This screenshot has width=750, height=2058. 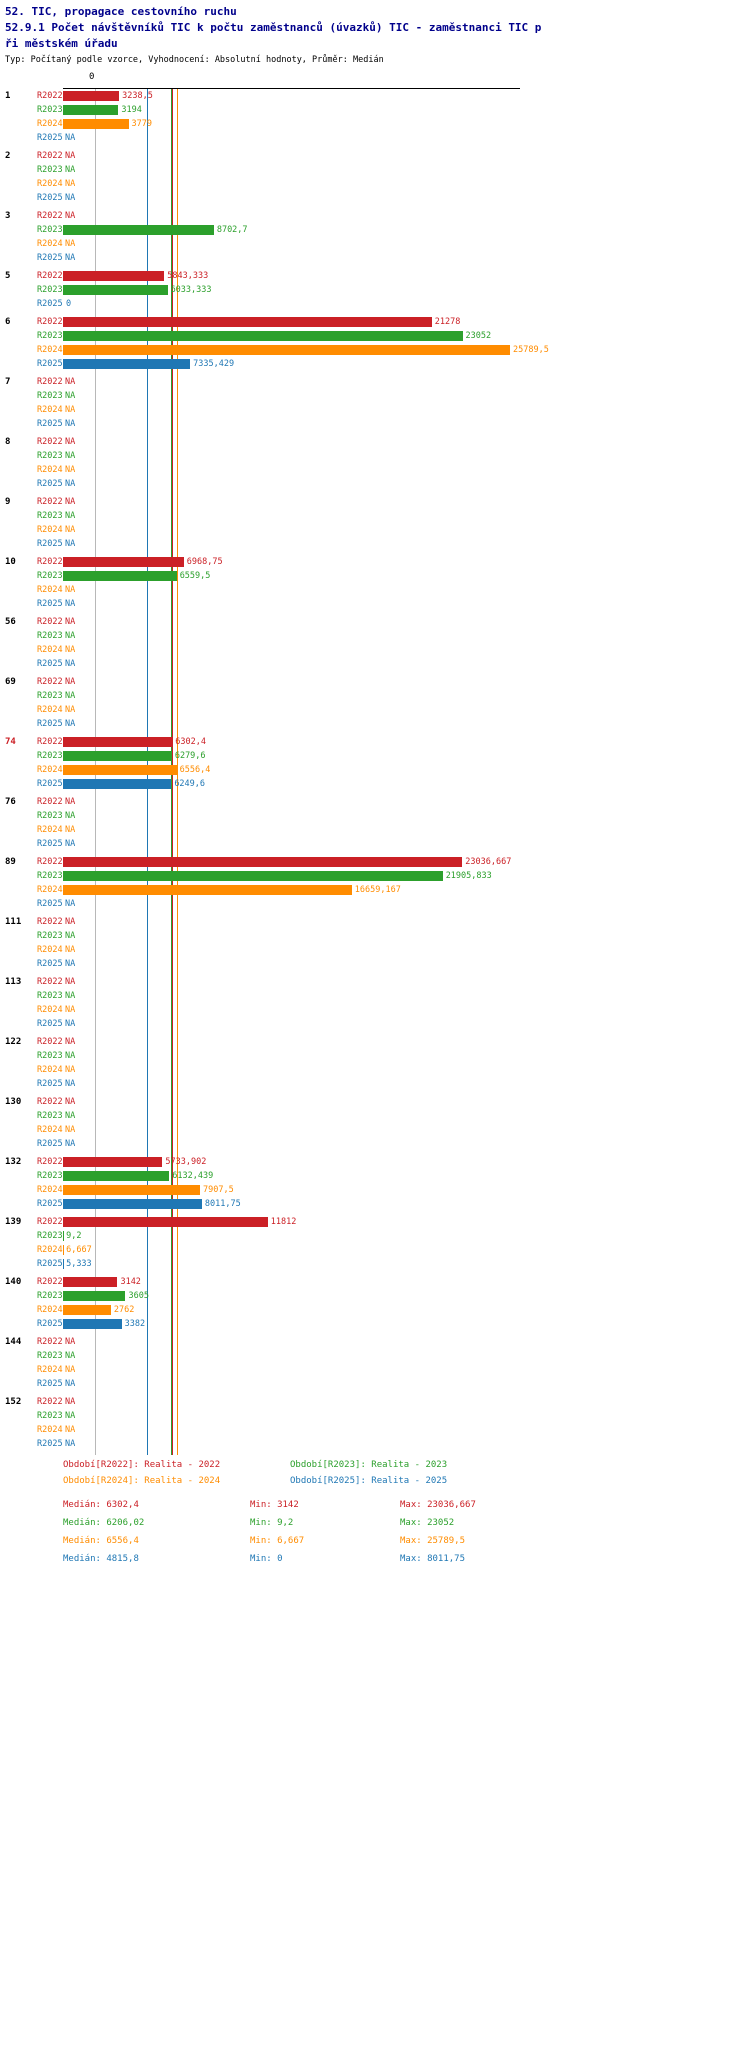 I want to click on group-label: 3, so click(x=8, y=216).